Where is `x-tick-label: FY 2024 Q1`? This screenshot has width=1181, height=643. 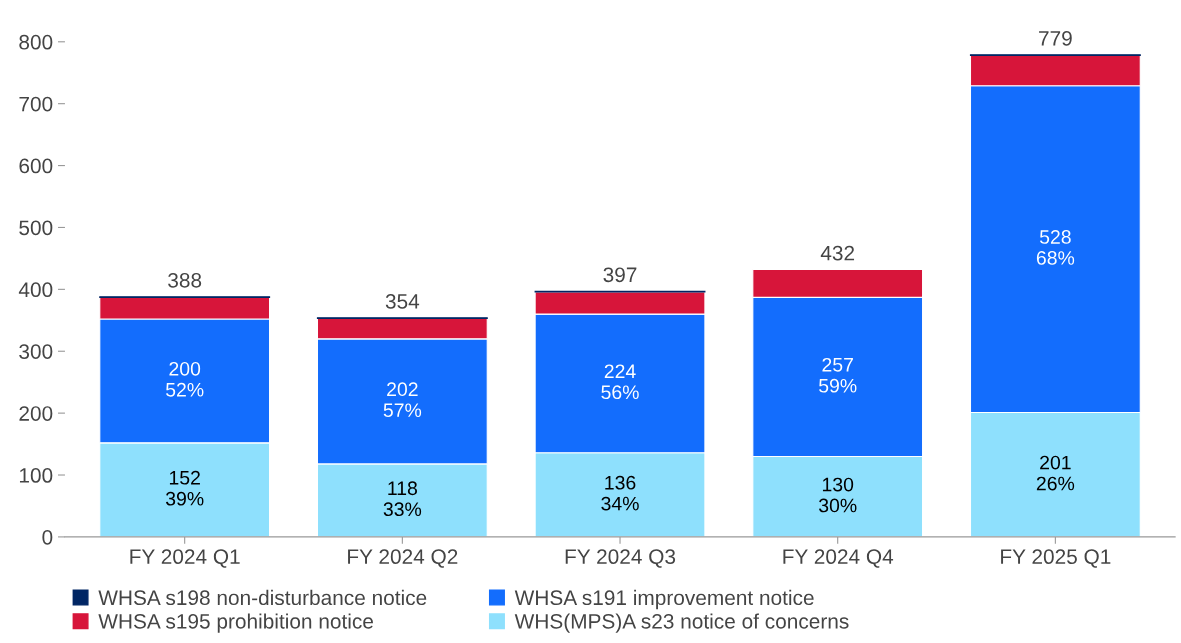 x-tick-label: FY 2024 Q1 is located at coordinates (185, 558).